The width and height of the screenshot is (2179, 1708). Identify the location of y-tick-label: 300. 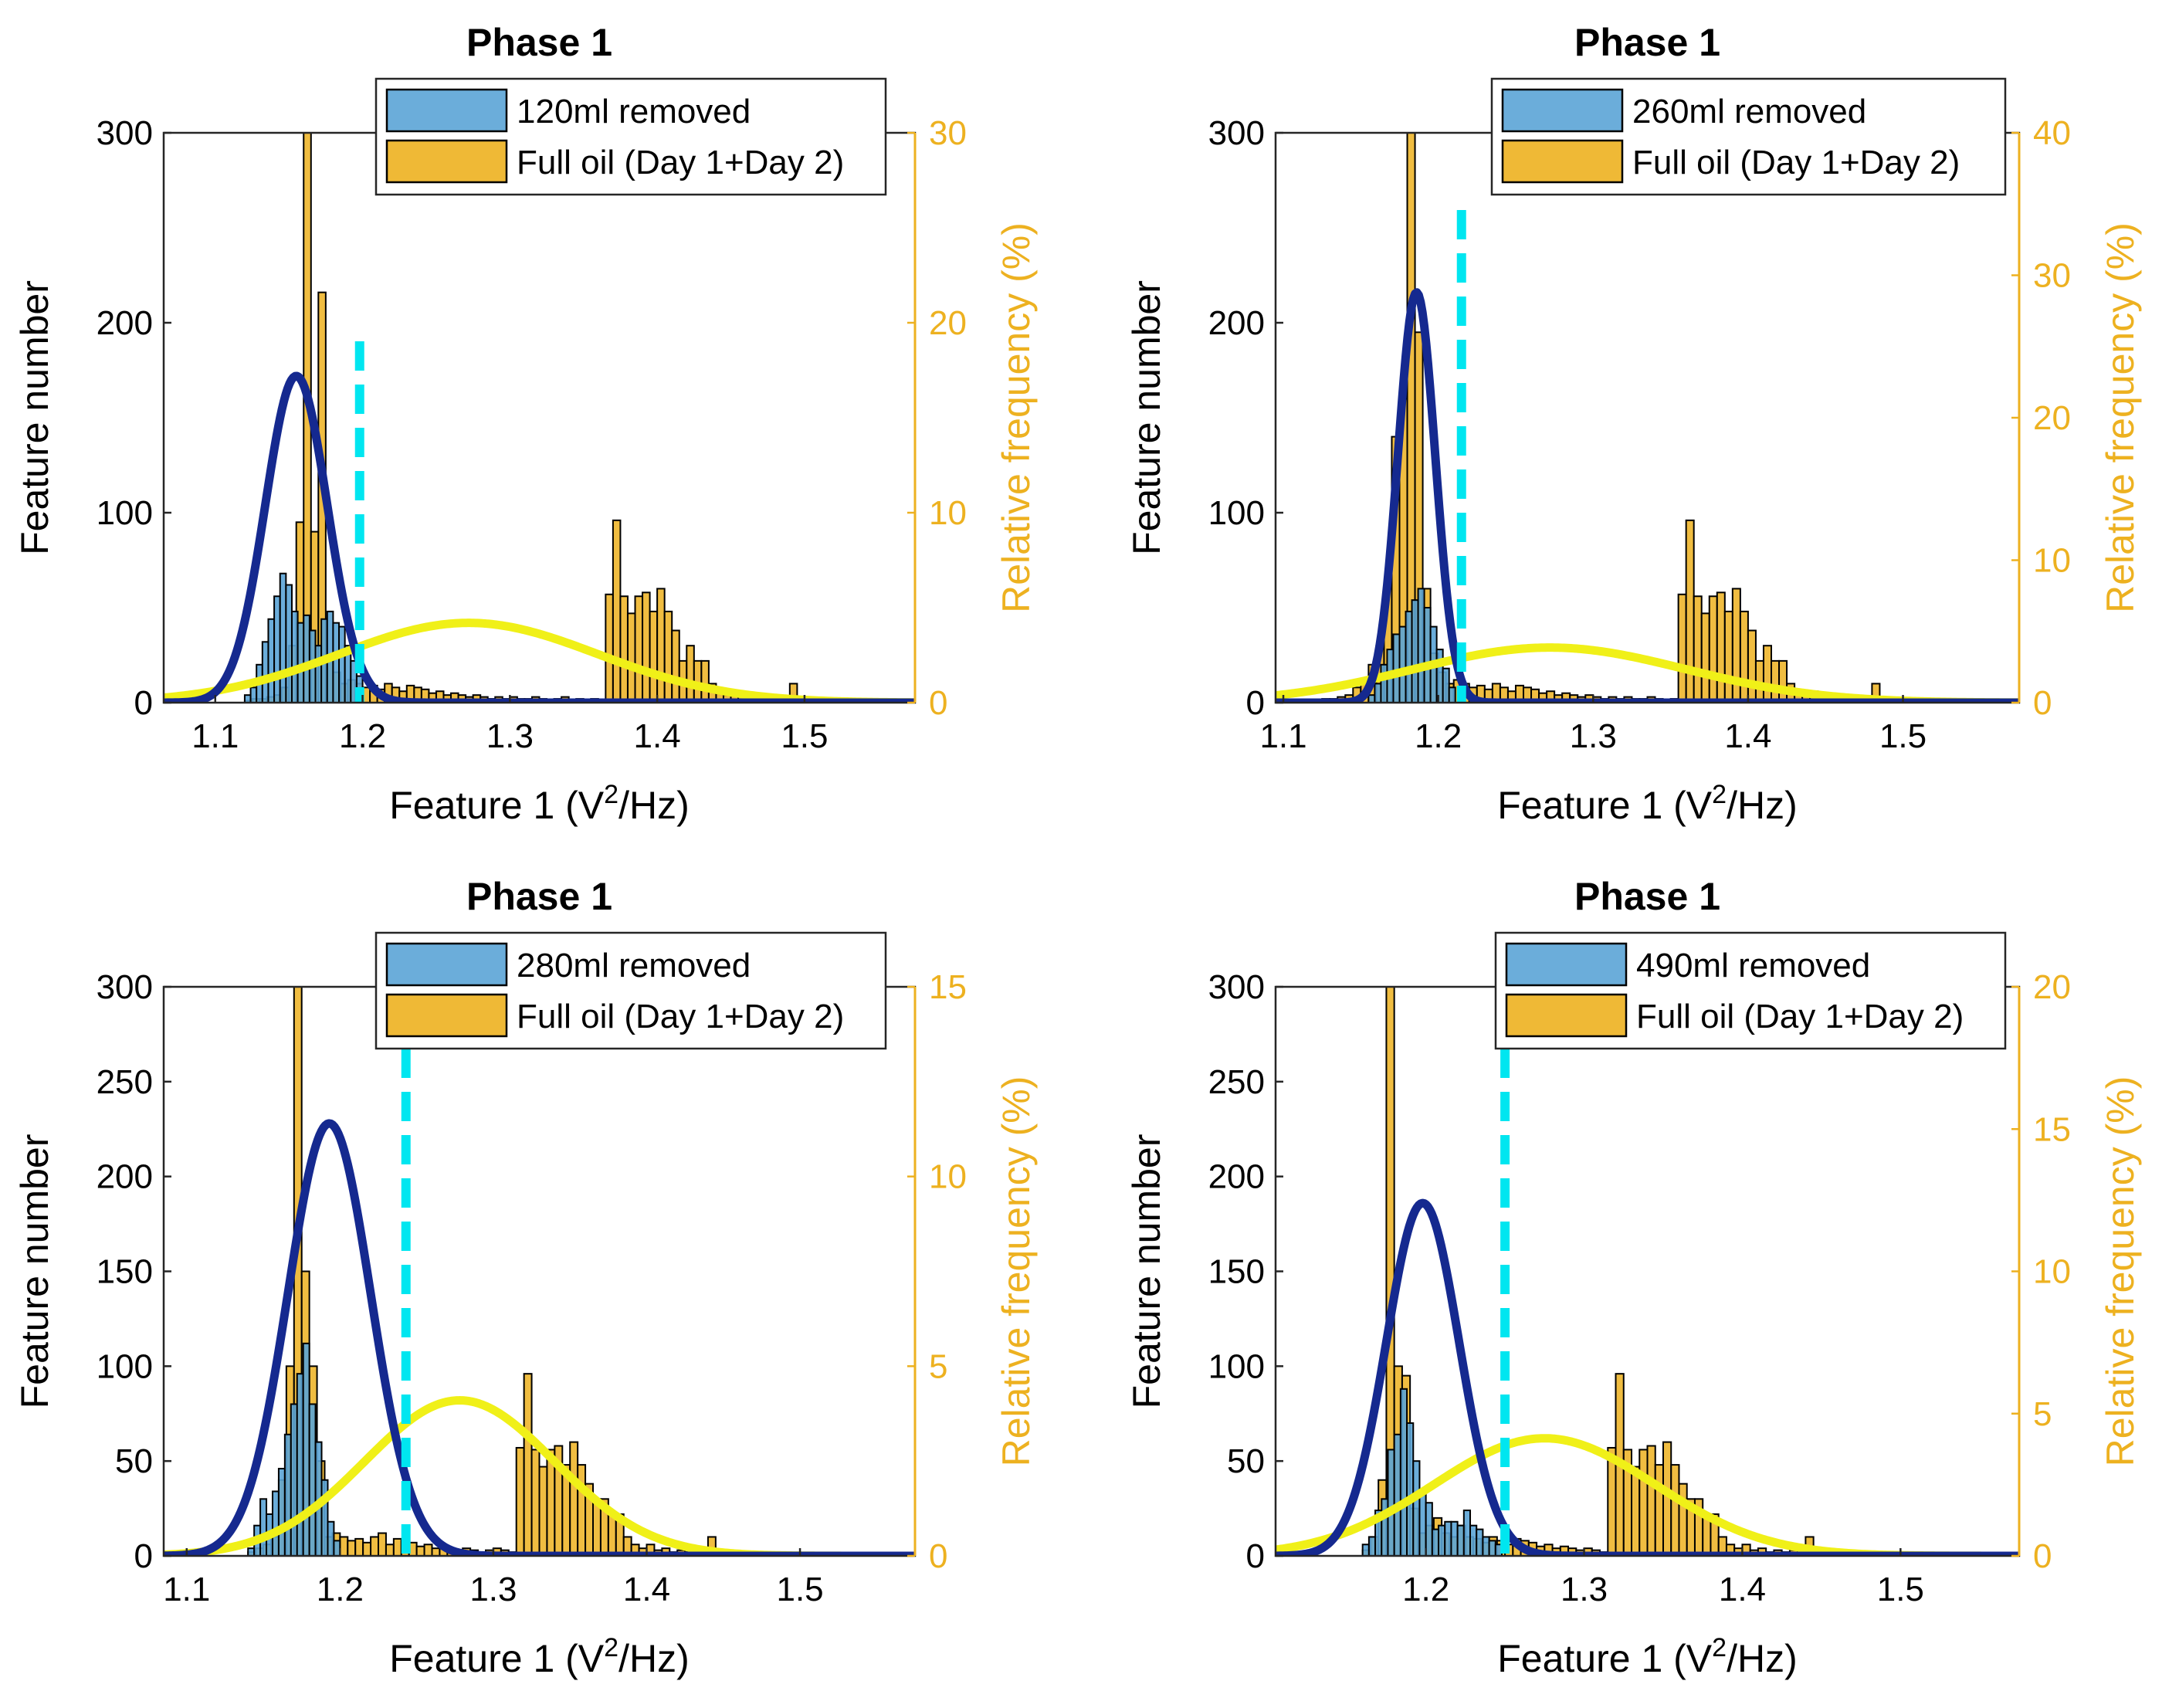
(1236, 133).